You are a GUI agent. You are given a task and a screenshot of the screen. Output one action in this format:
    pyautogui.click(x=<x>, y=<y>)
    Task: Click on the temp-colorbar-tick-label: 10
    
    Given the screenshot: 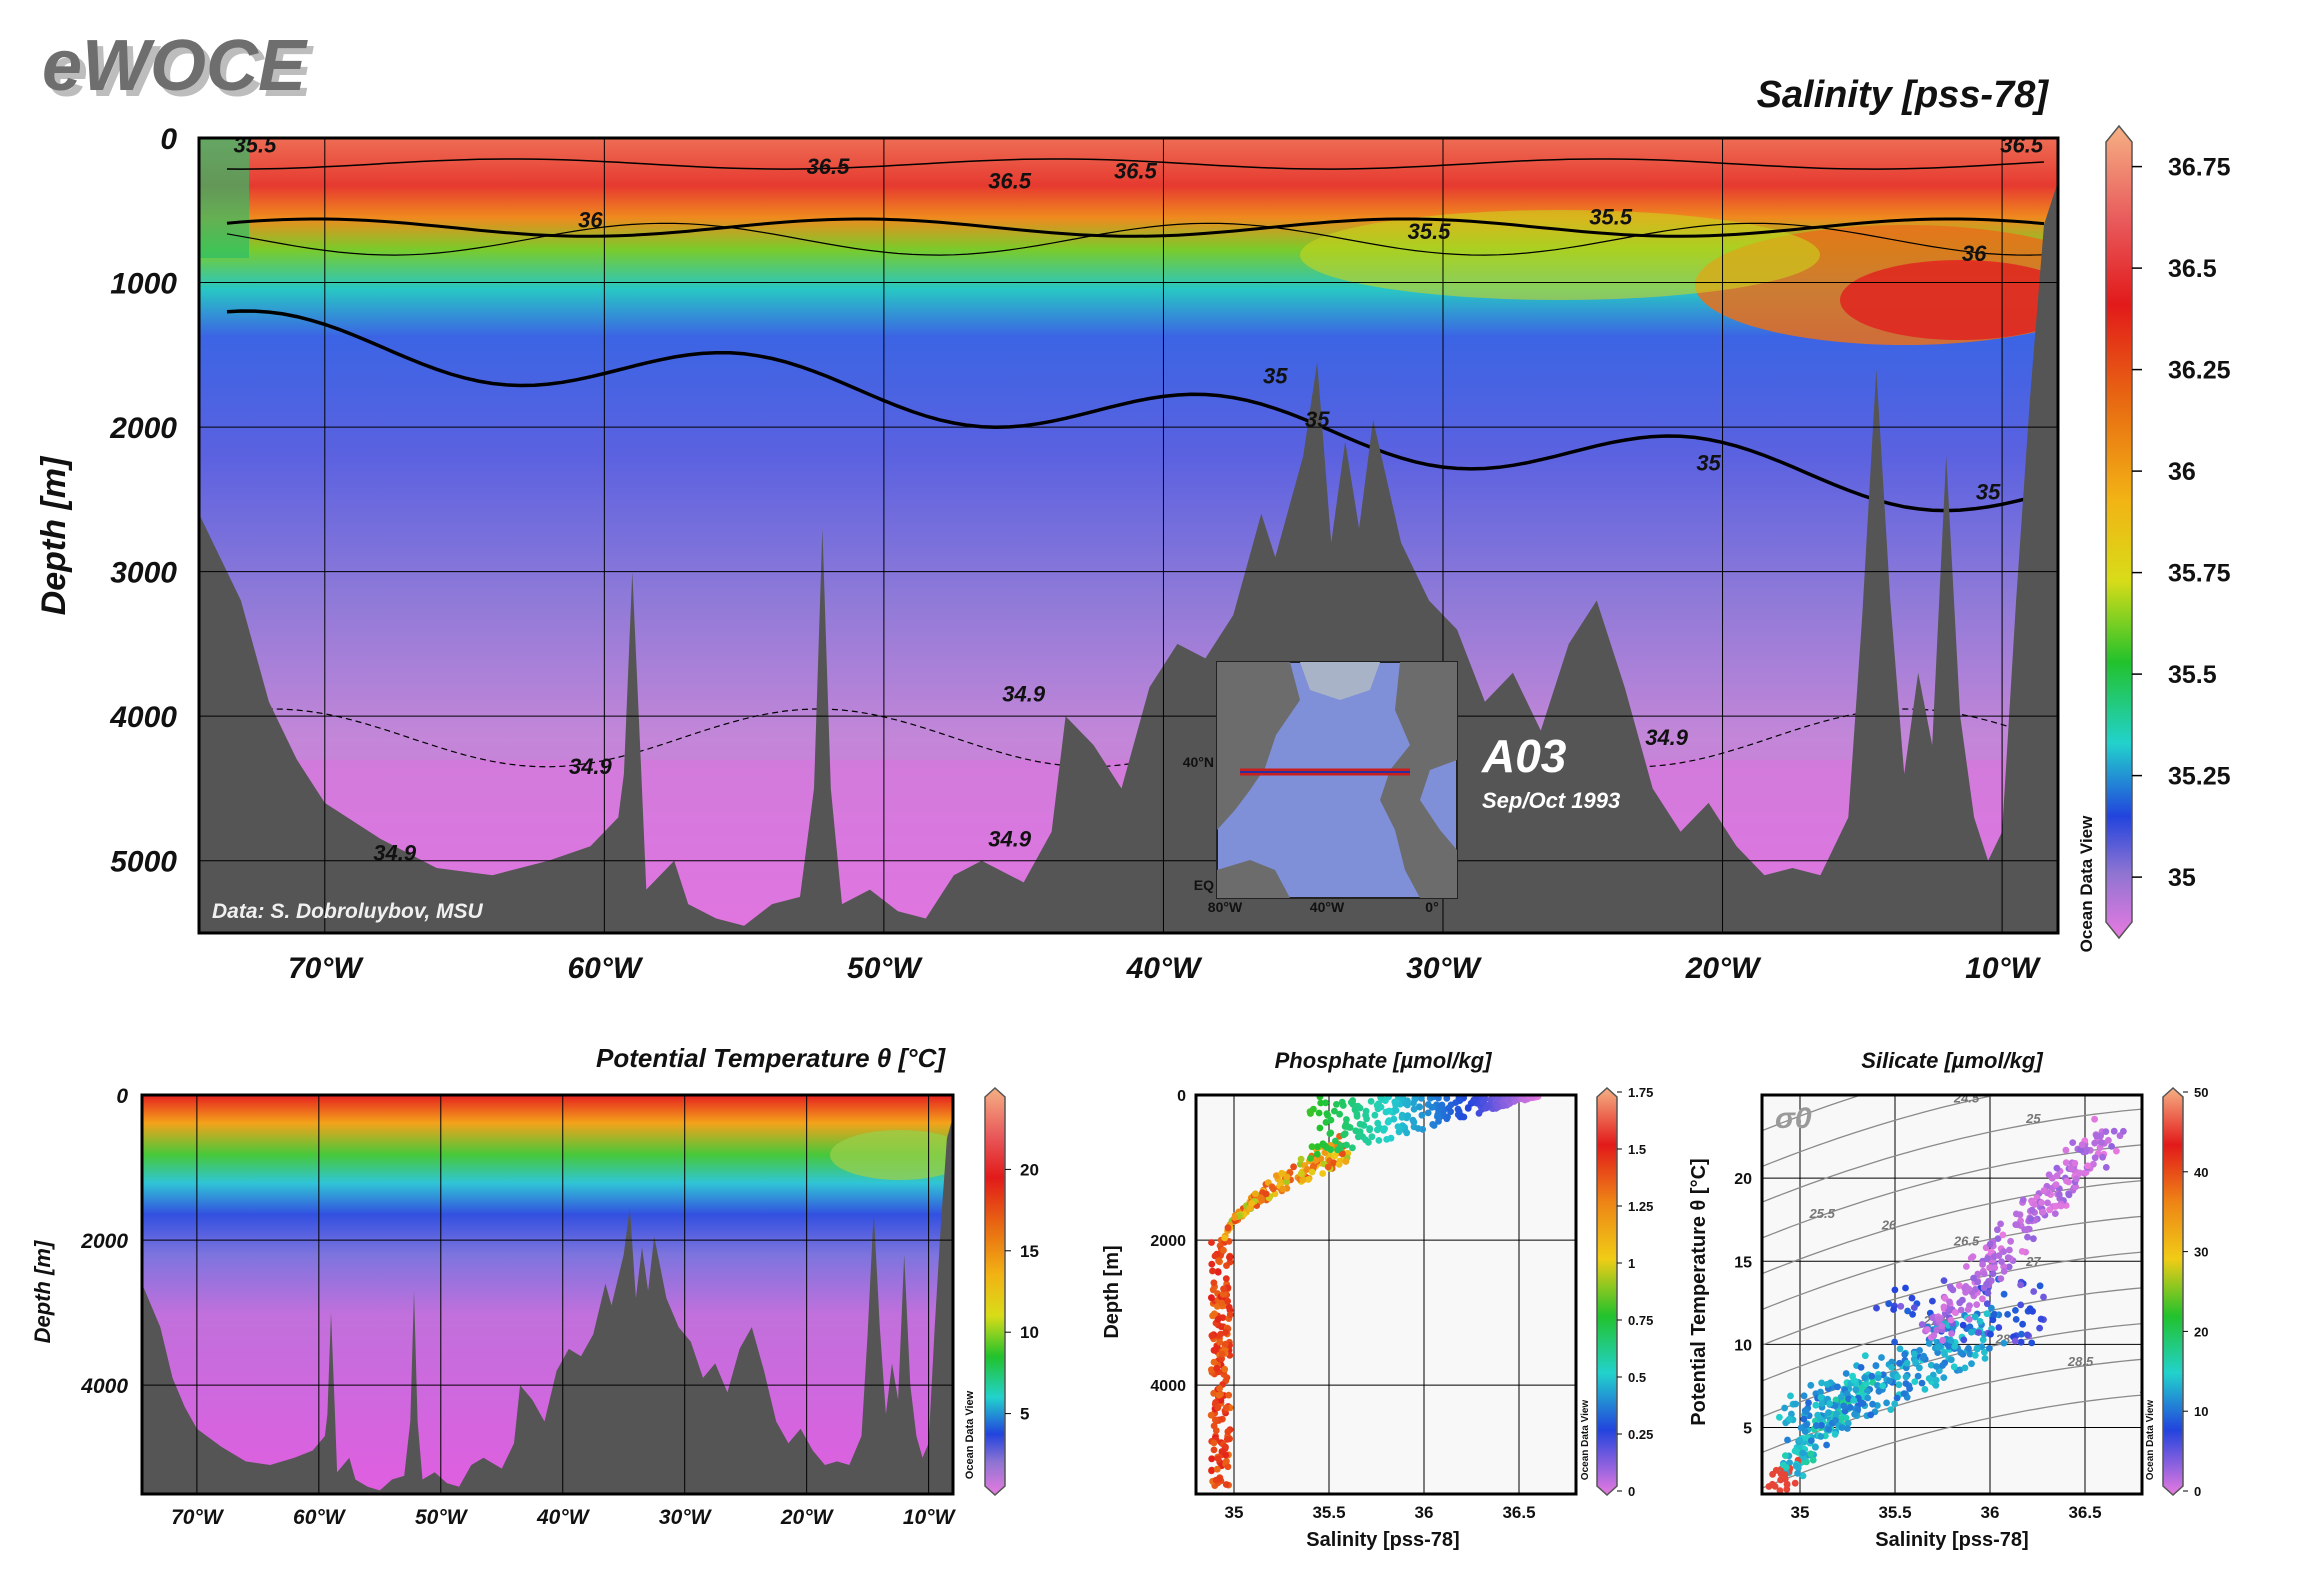 What is the action you would take?
    pyautogui.click(x=1029, y=1332)
    